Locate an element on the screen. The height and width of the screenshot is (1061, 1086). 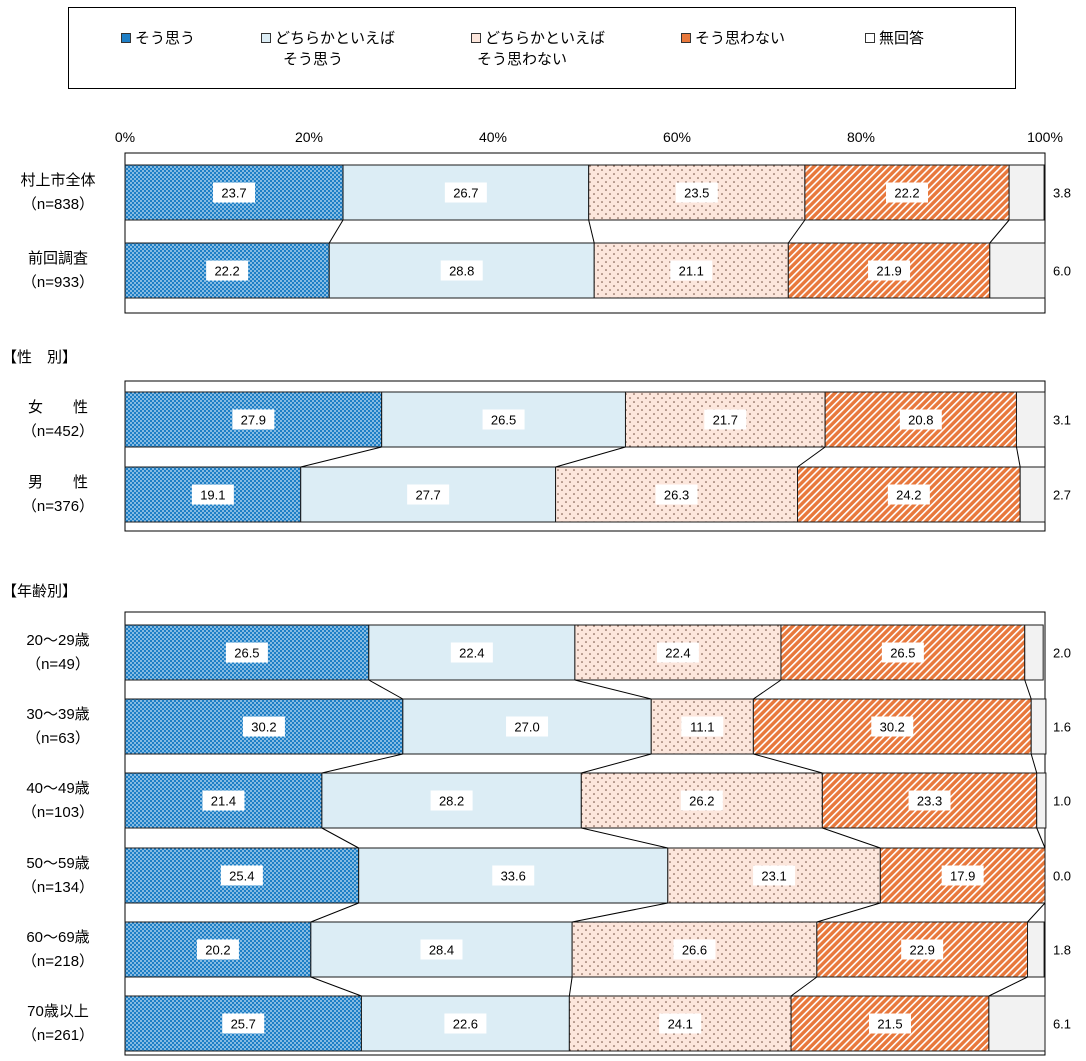
legend-swatch-mukaitou is located at coordinates (870, 38).